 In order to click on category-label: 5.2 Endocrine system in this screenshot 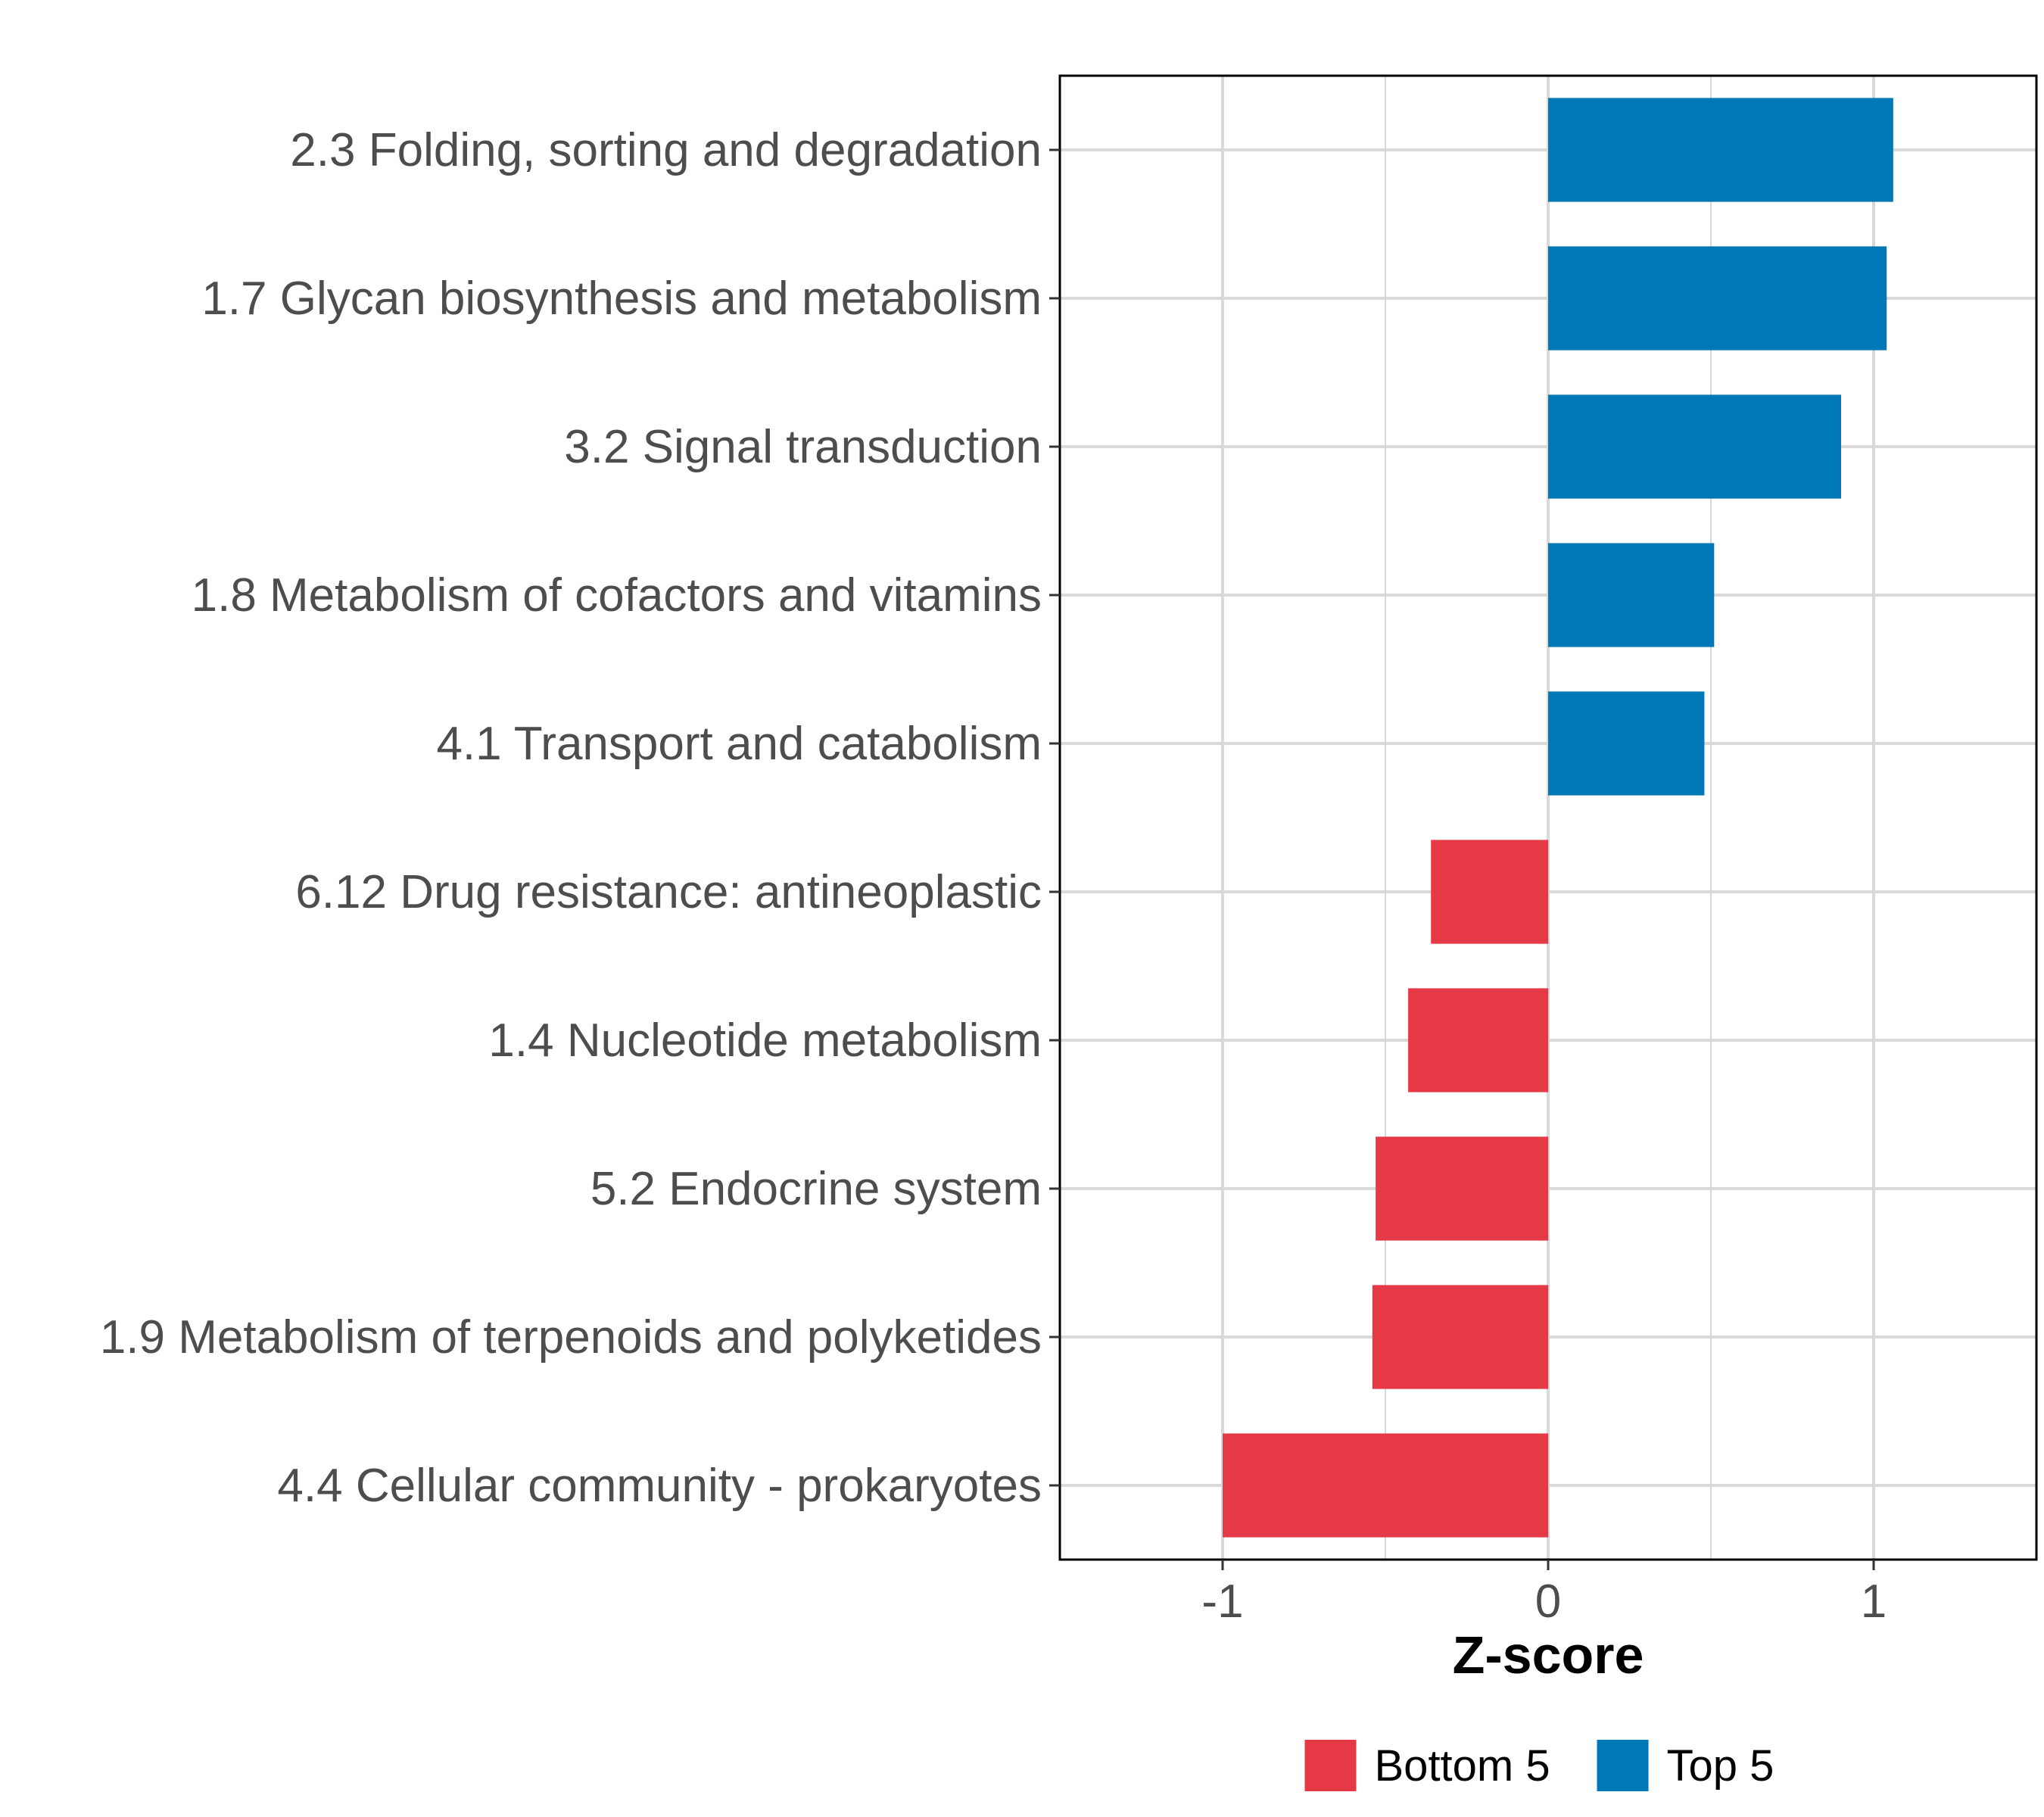, I will do `click(816, 1189)`.